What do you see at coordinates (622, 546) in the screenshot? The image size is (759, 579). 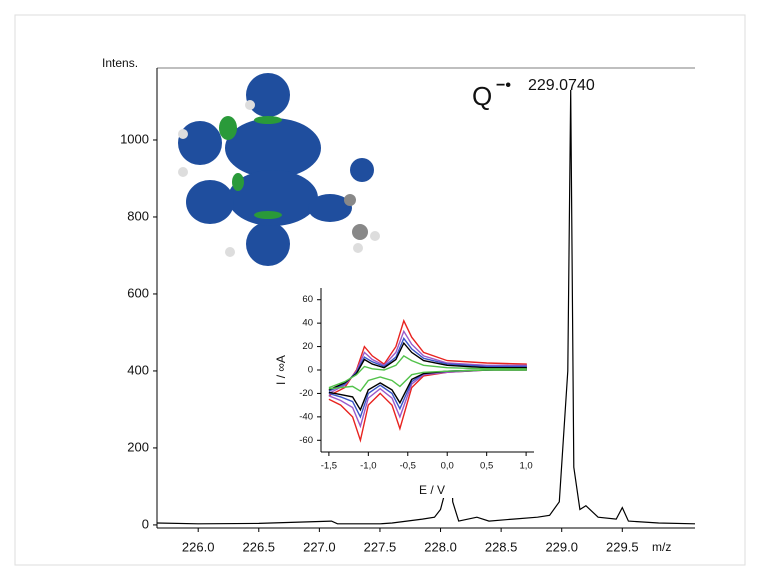 I see `x-tick-label: 229.5` at bounding box center [622, 546].